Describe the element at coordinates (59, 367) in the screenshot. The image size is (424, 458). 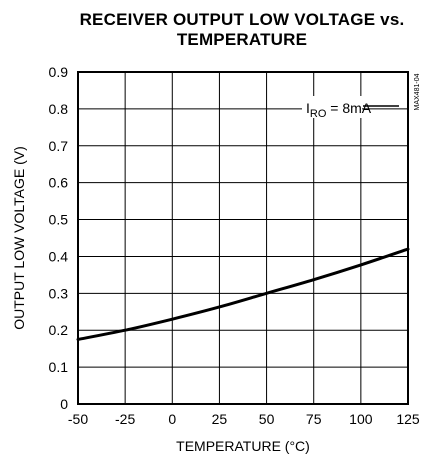
I see `y-tick-label: 0.1` at that location.